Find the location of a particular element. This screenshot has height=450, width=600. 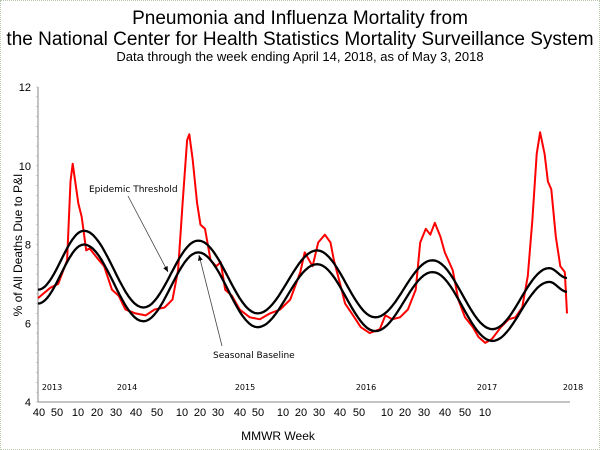

y-tick-label: 4 is located at coordinates (28, 403).